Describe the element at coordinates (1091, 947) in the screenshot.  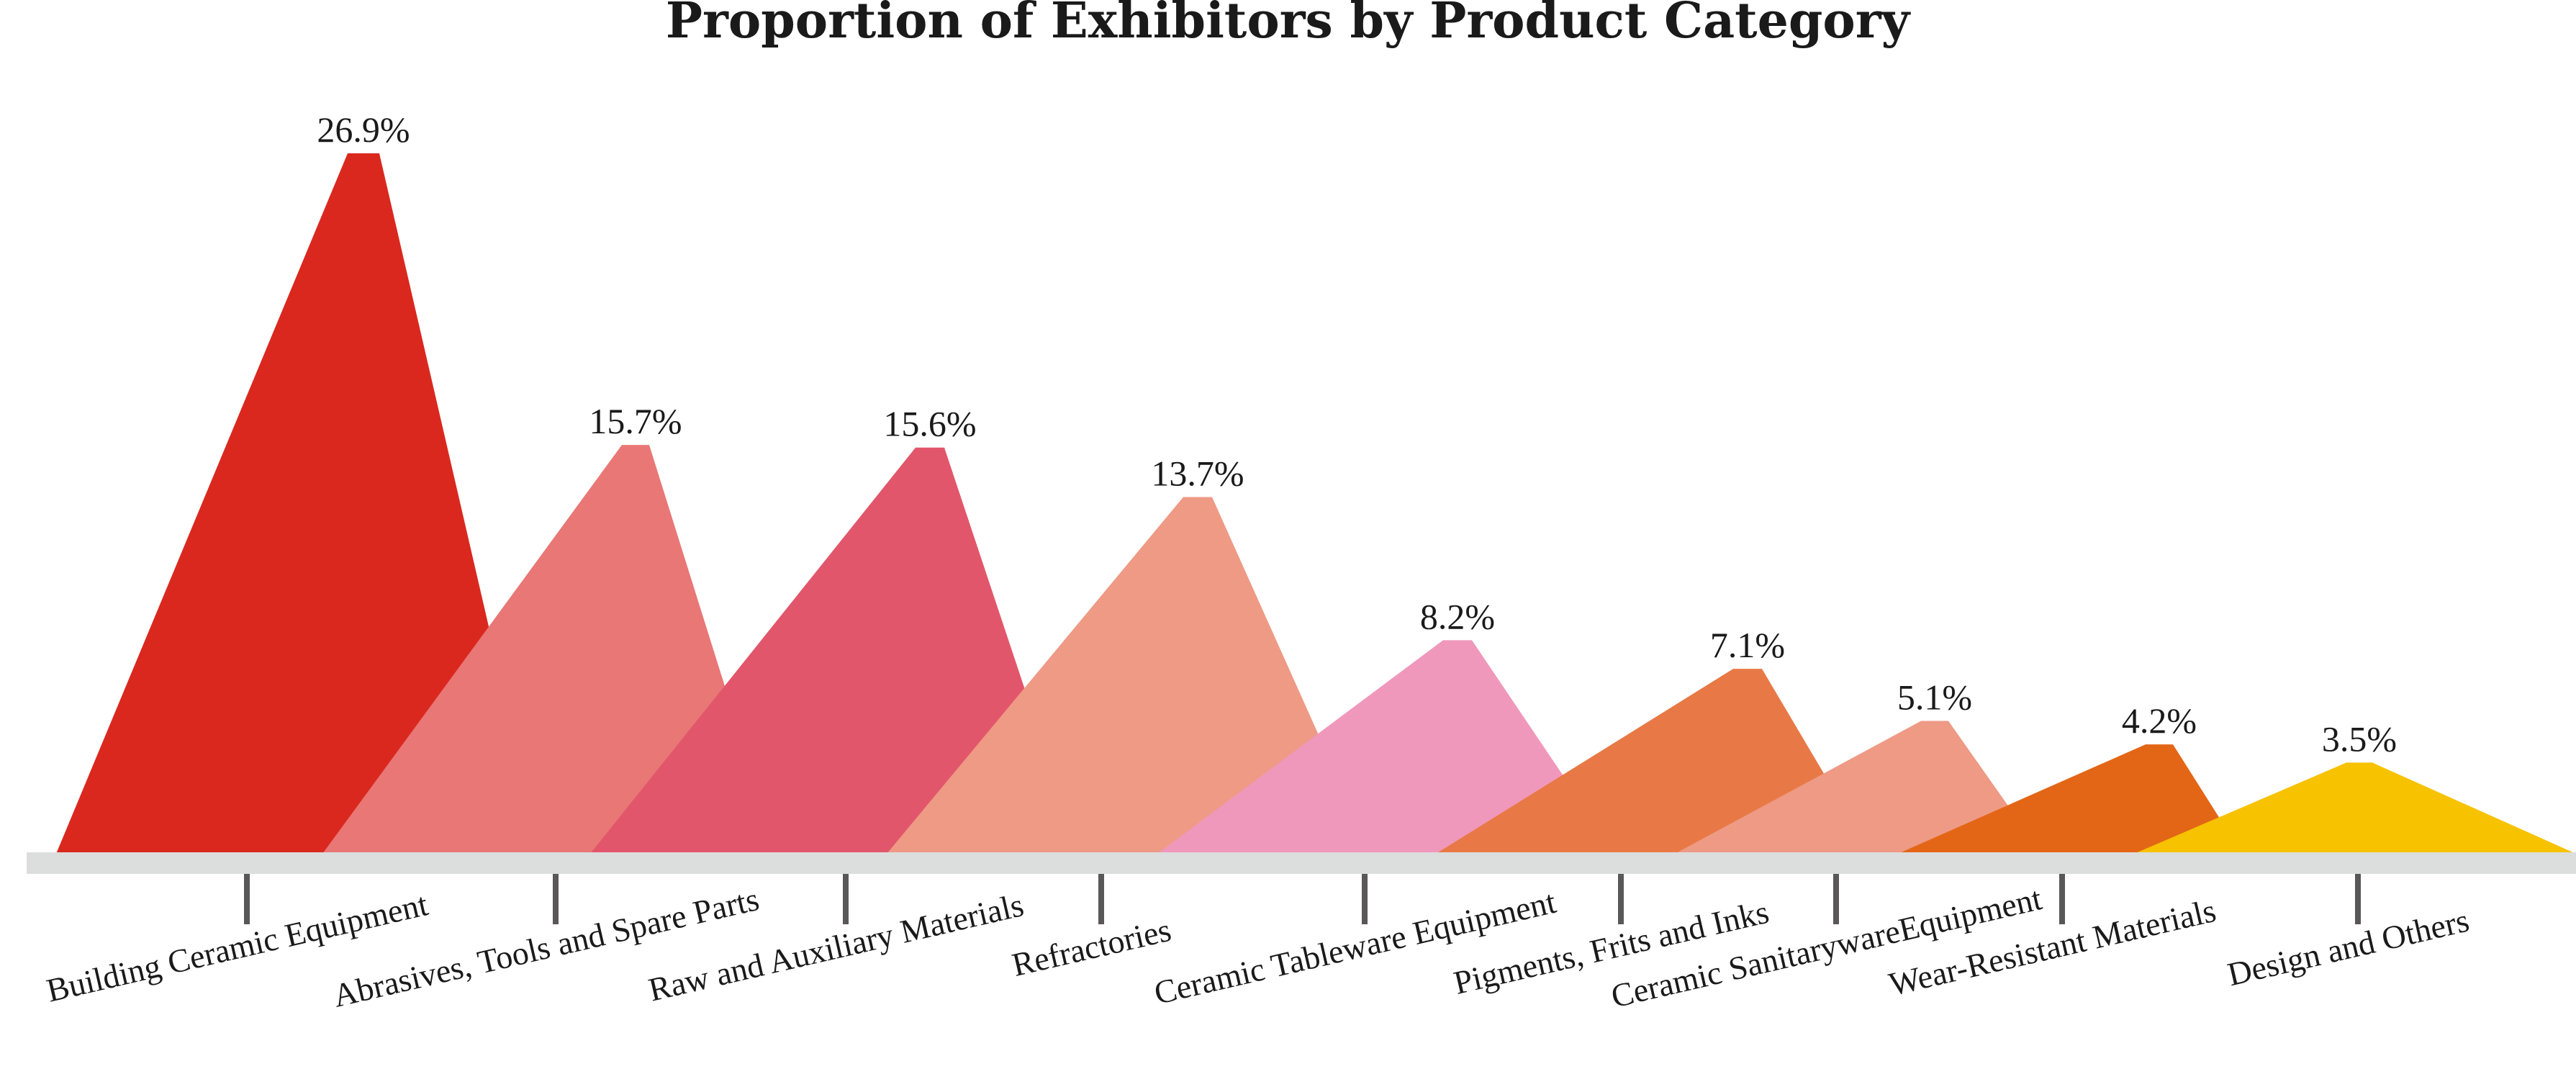
I see `x-tick-label: Refractories` at that location.